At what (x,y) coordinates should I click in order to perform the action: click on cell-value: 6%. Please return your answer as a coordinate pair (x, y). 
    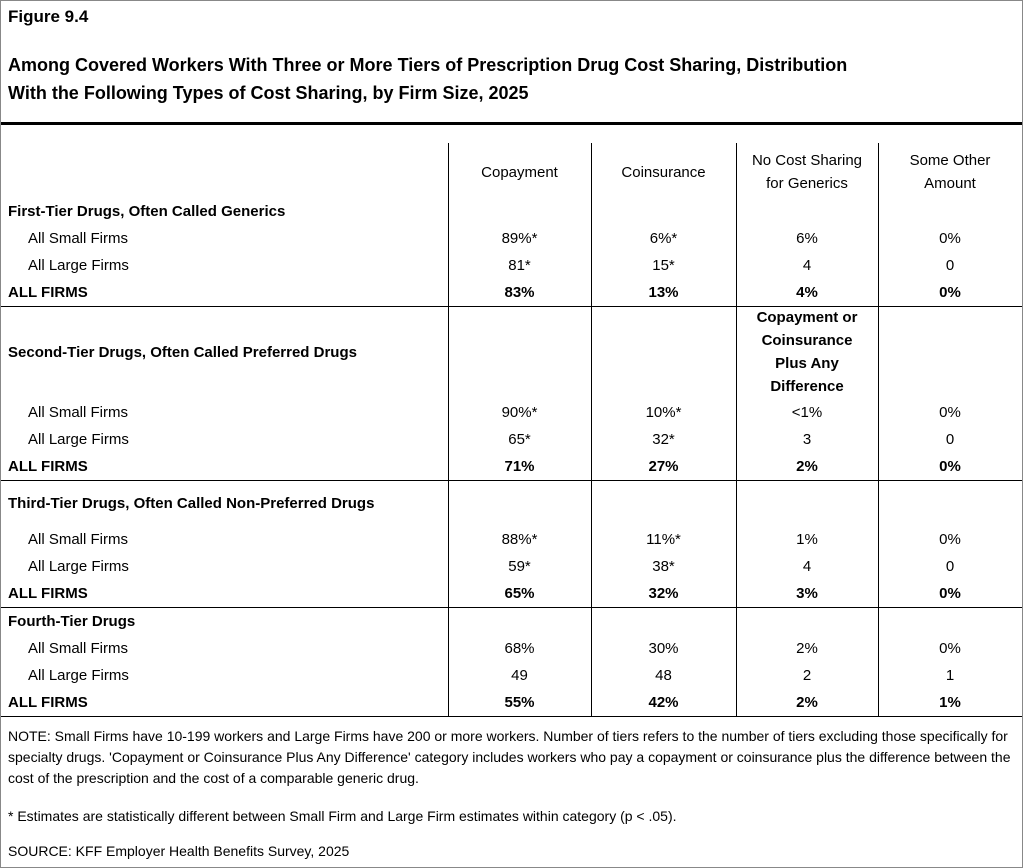
    Looking at the image, I should click on (807, 238).